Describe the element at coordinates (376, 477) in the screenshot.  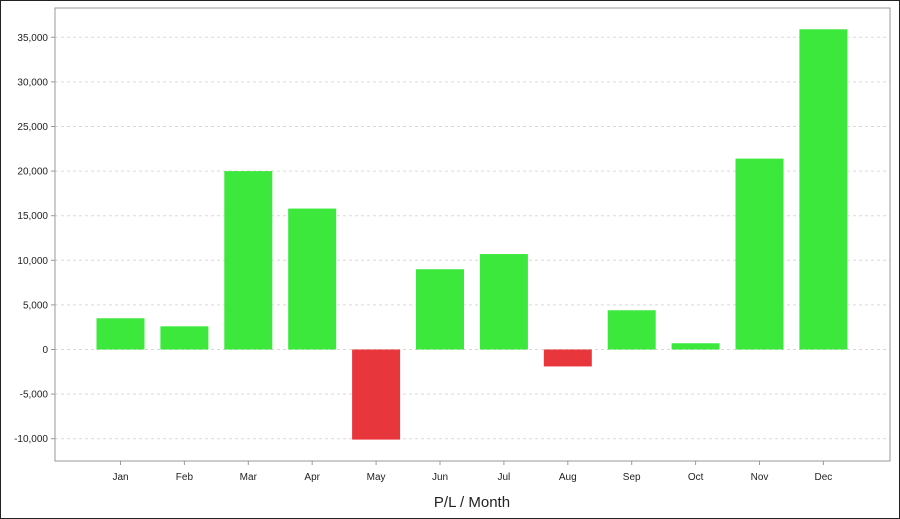
I see `x-tick-label-may: May` at that location.